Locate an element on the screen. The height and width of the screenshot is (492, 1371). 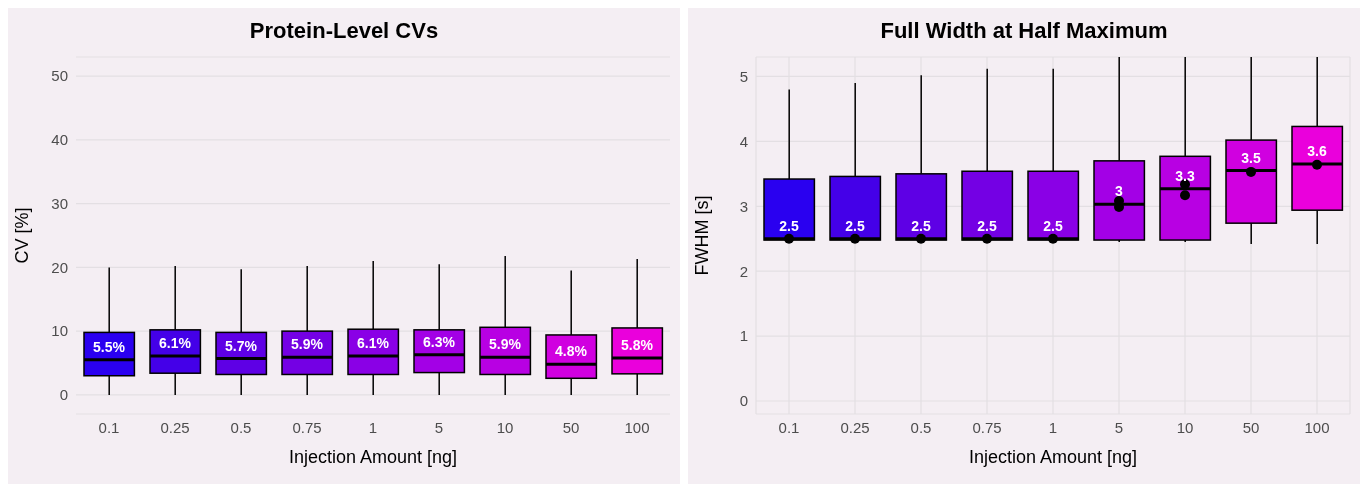
y-tick-label: 40 is located at coordinates (59, 140).